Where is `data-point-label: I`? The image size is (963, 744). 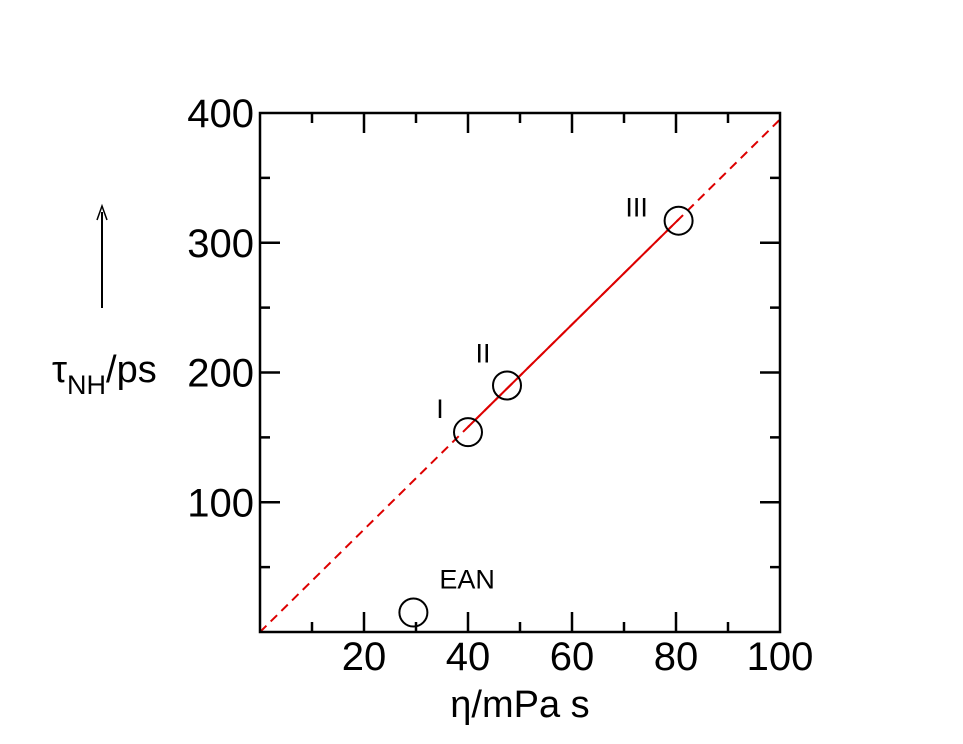
data-point-label: I is located at coordinates (440, 409).